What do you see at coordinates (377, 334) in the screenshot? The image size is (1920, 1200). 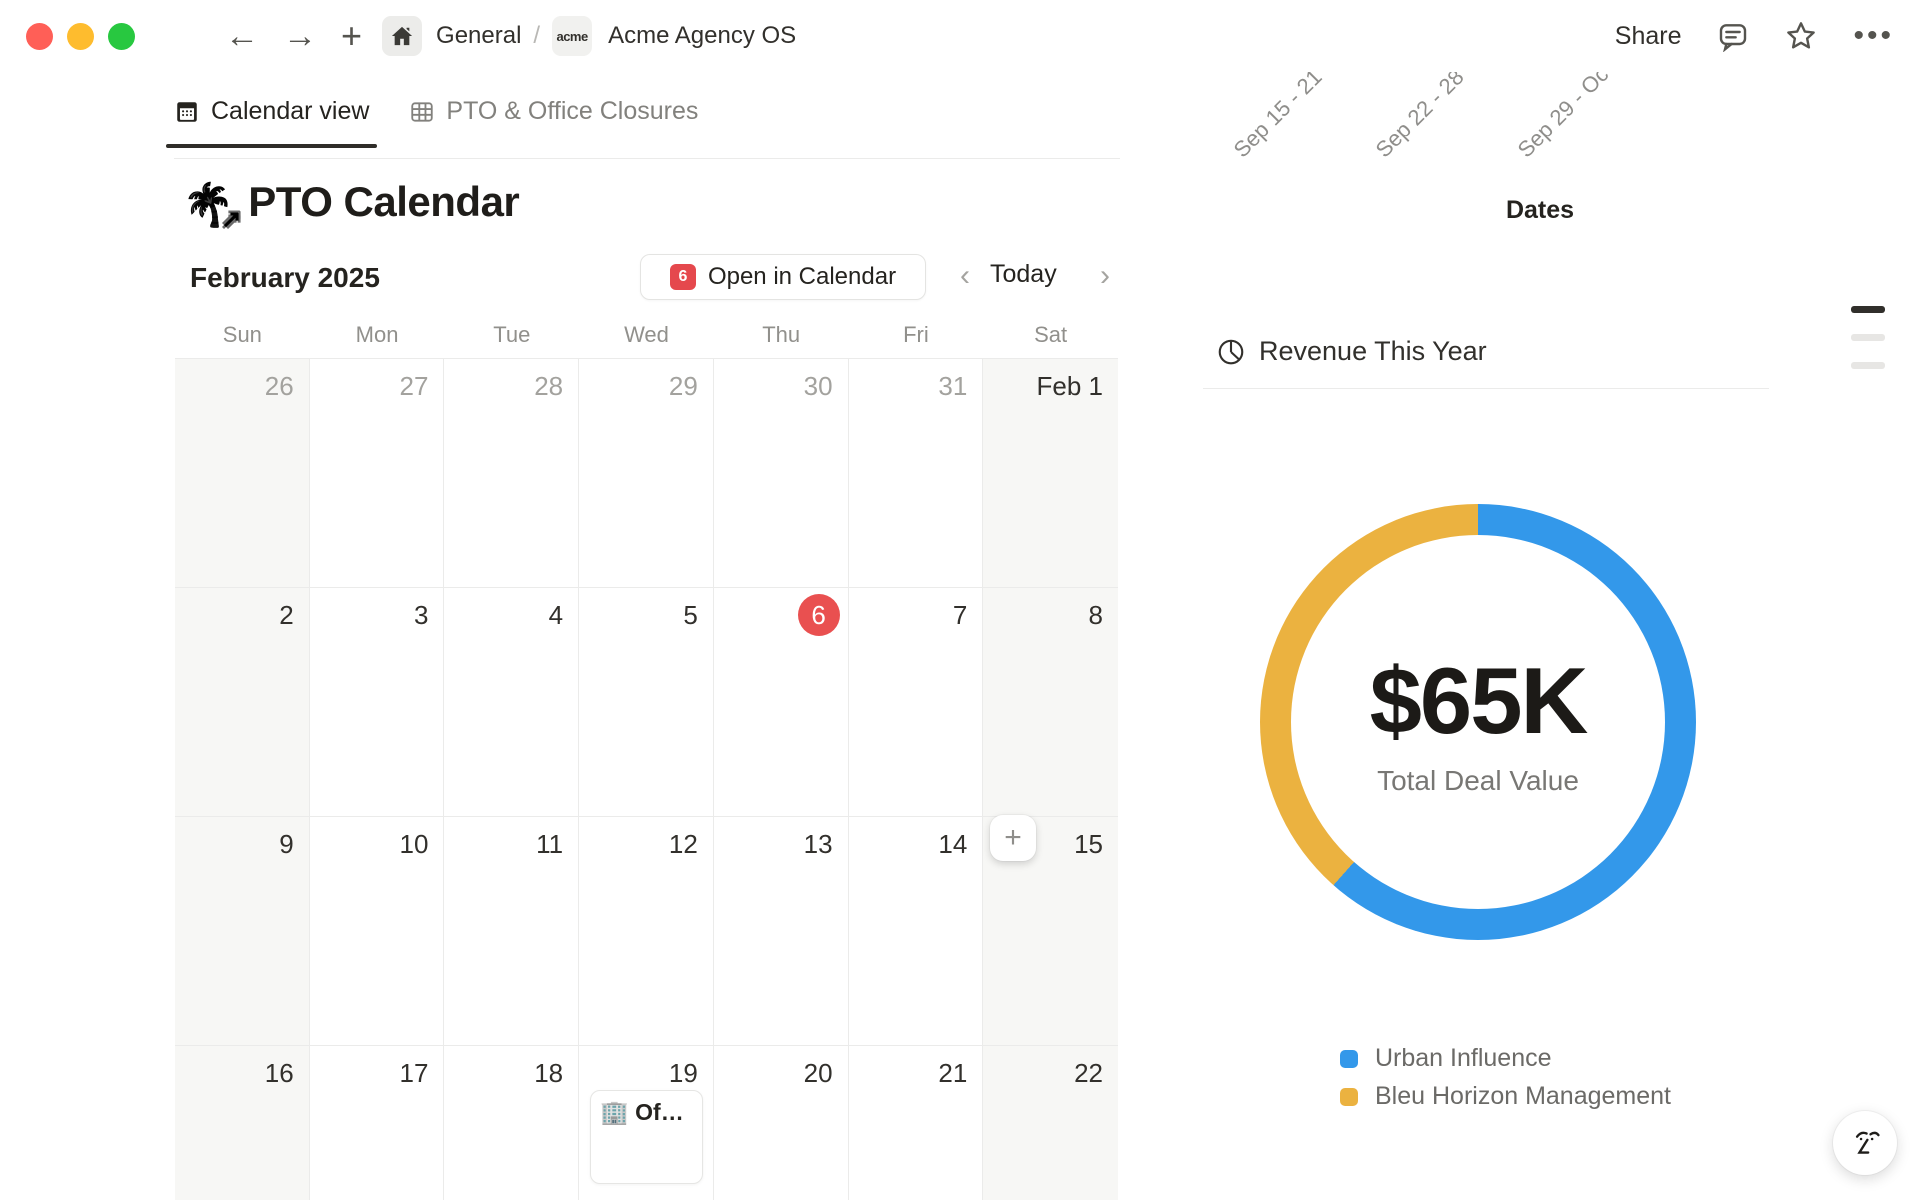 I see `day-header: Mon` at bounding box center [377, 334].